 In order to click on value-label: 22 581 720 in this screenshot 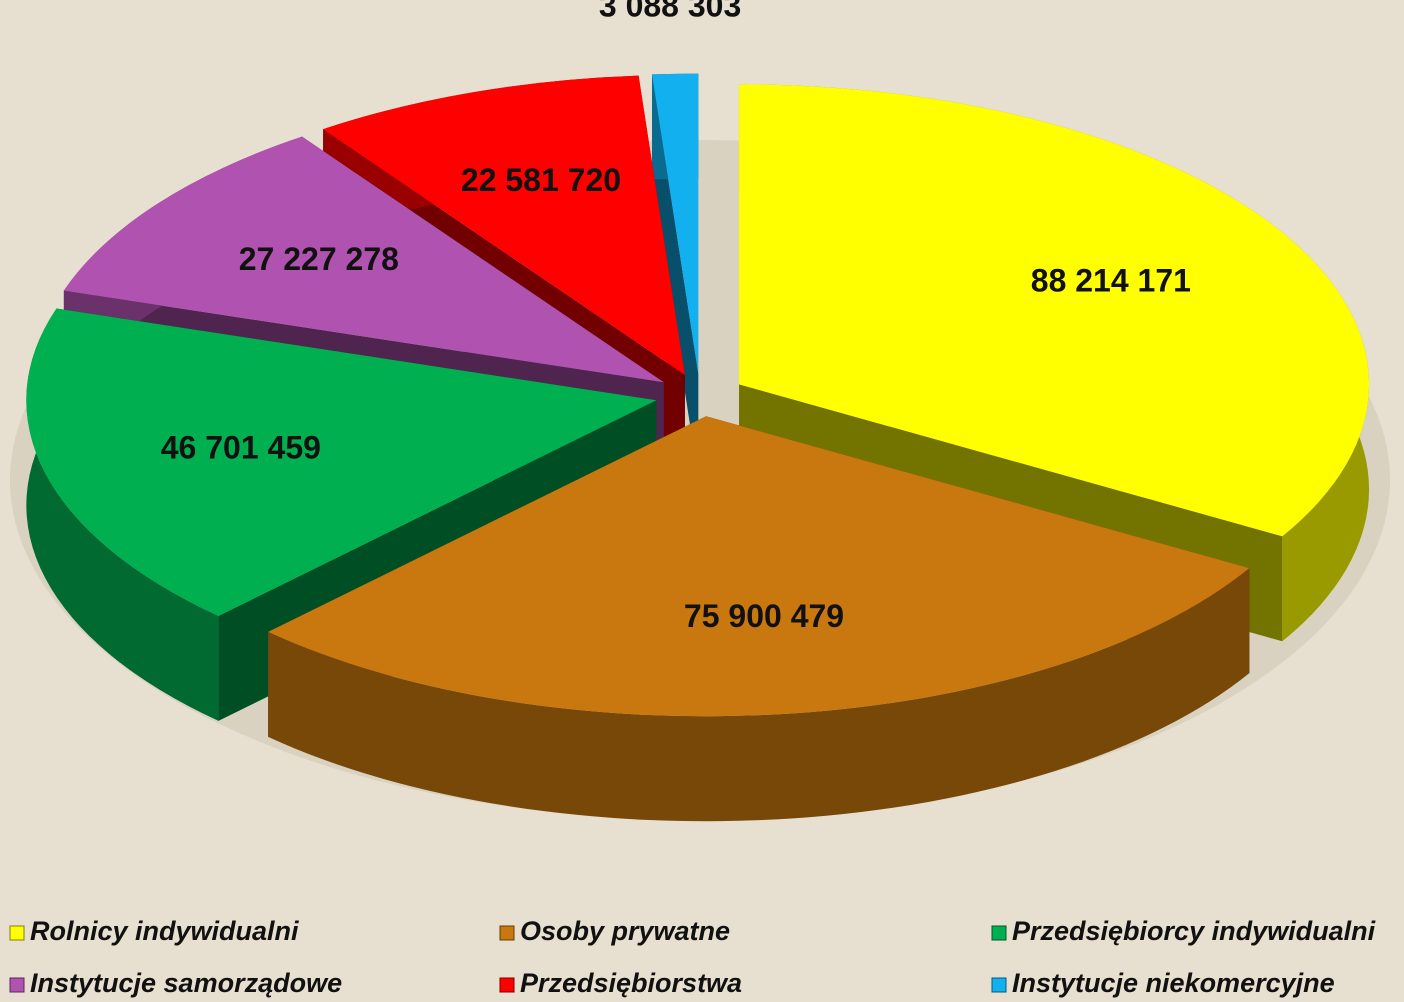, I will do `click(541, 180)`.